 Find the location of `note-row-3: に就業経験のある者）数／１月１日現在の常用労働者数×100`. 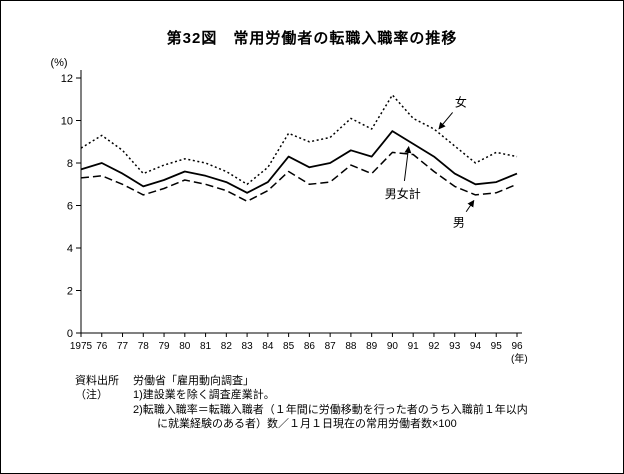

note-row-3: に就業経験のある者）数／１月１日現在の常用労働者数×100 is located at coordinates (349, 424).